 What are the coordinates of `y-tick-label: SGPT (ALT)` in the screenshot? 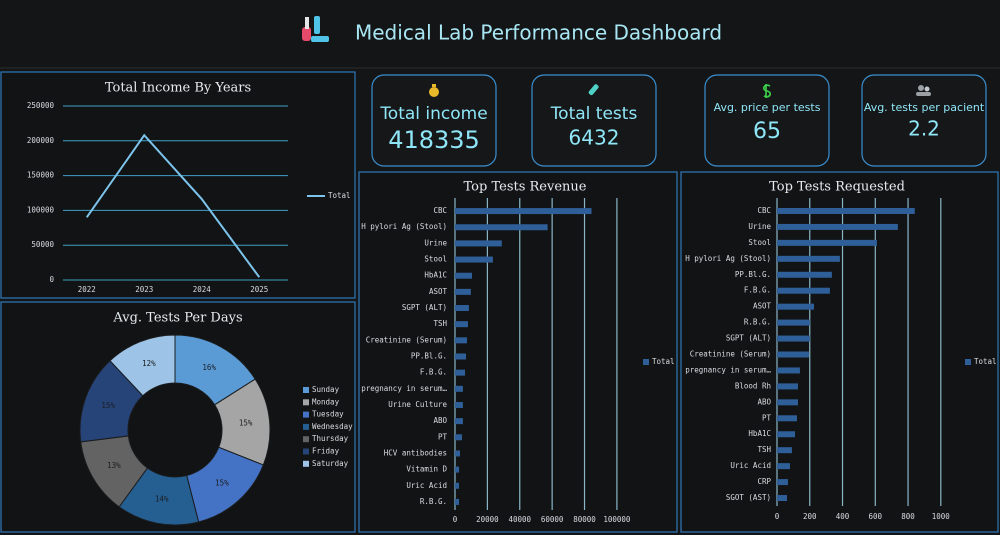 It's located at (424, 307).